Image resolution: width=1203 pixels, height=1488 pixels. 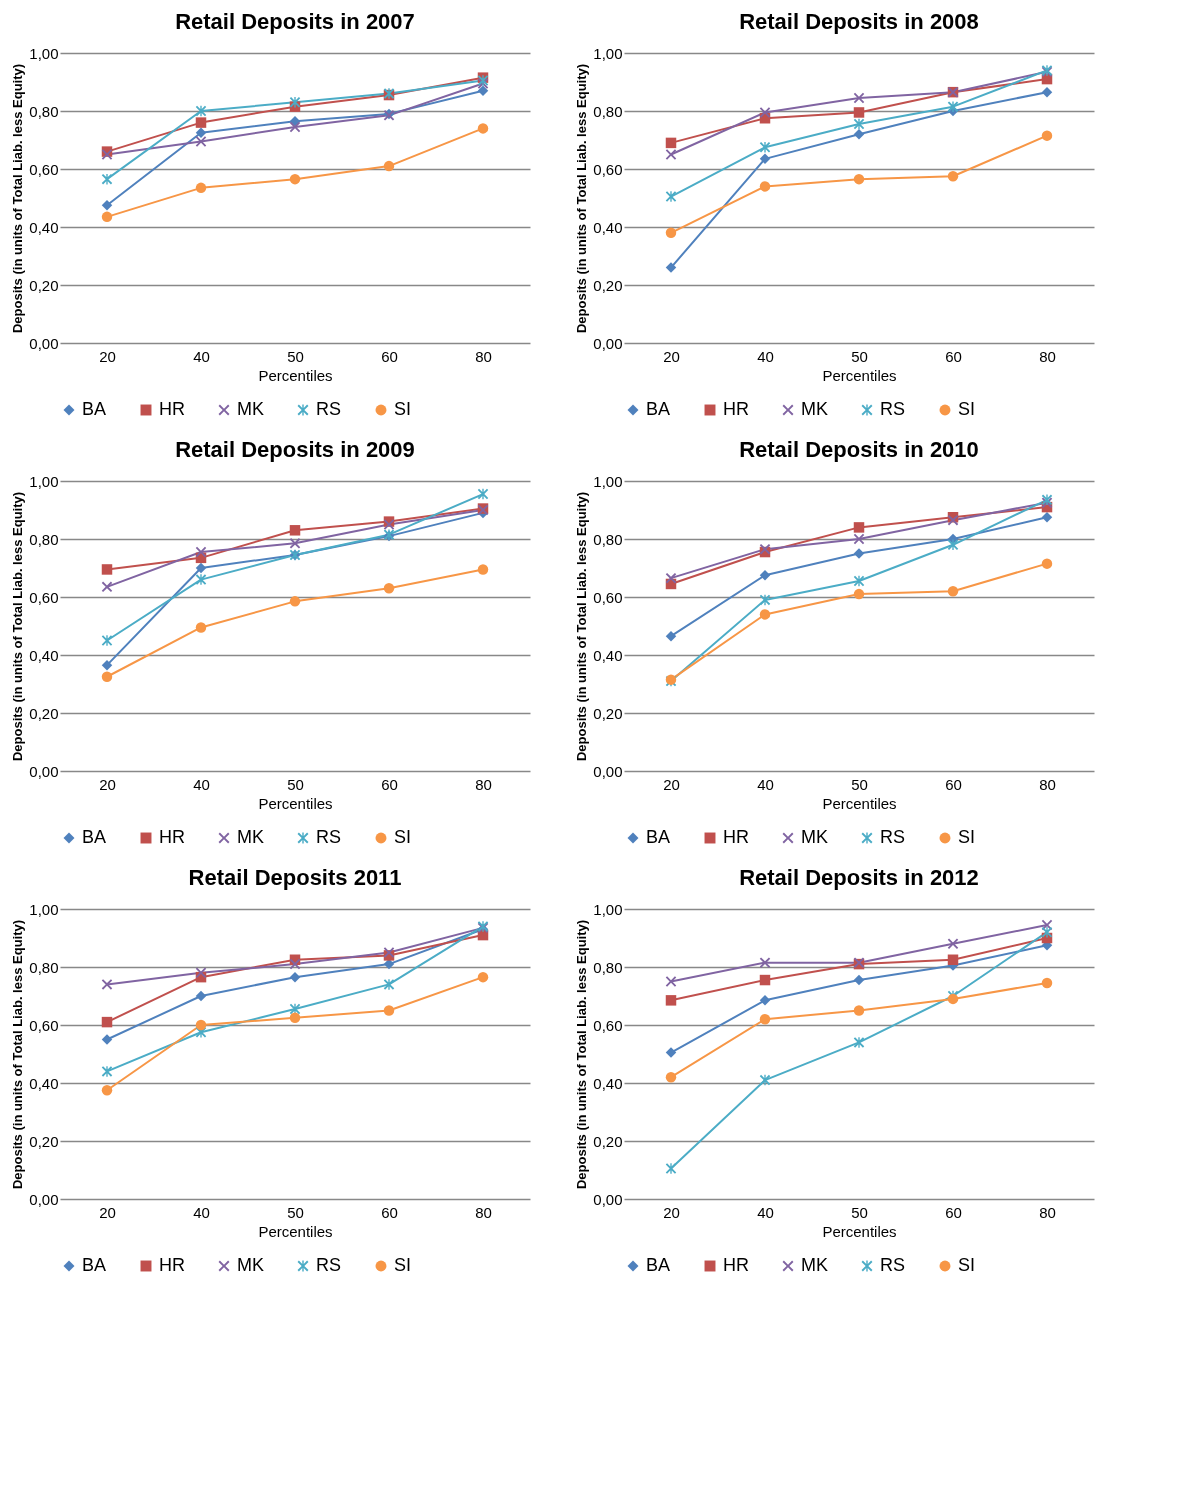 What do you see at coordinates (295, 877) in the screenshot?
I see `chart-title: Retail Deposits 2011` at bounding box center [295, 877].